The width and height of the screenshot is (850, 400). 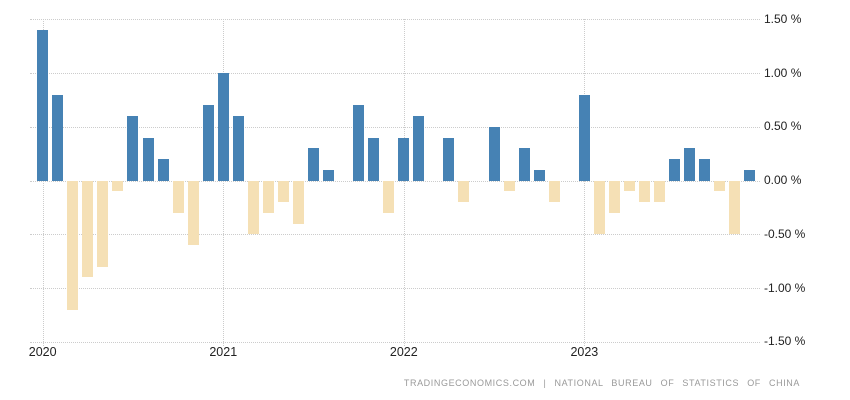 What do you see at coordinates (783, 180) in the screenshot?
I see `y-axis-tick-label: 0.00 %` at bounding box center [783, 180].